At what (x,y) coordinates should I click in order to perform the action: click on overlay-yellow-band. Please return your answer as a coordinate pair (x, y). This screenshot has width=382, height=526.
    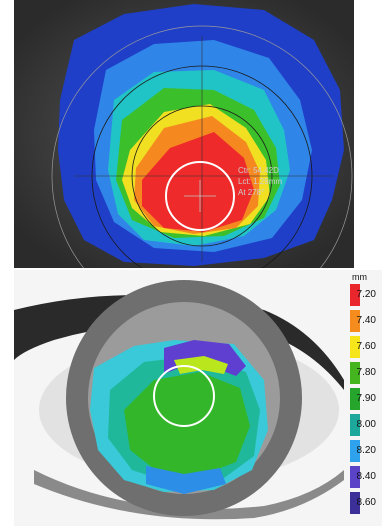
    Looking at the image, I should click on (201, 365).